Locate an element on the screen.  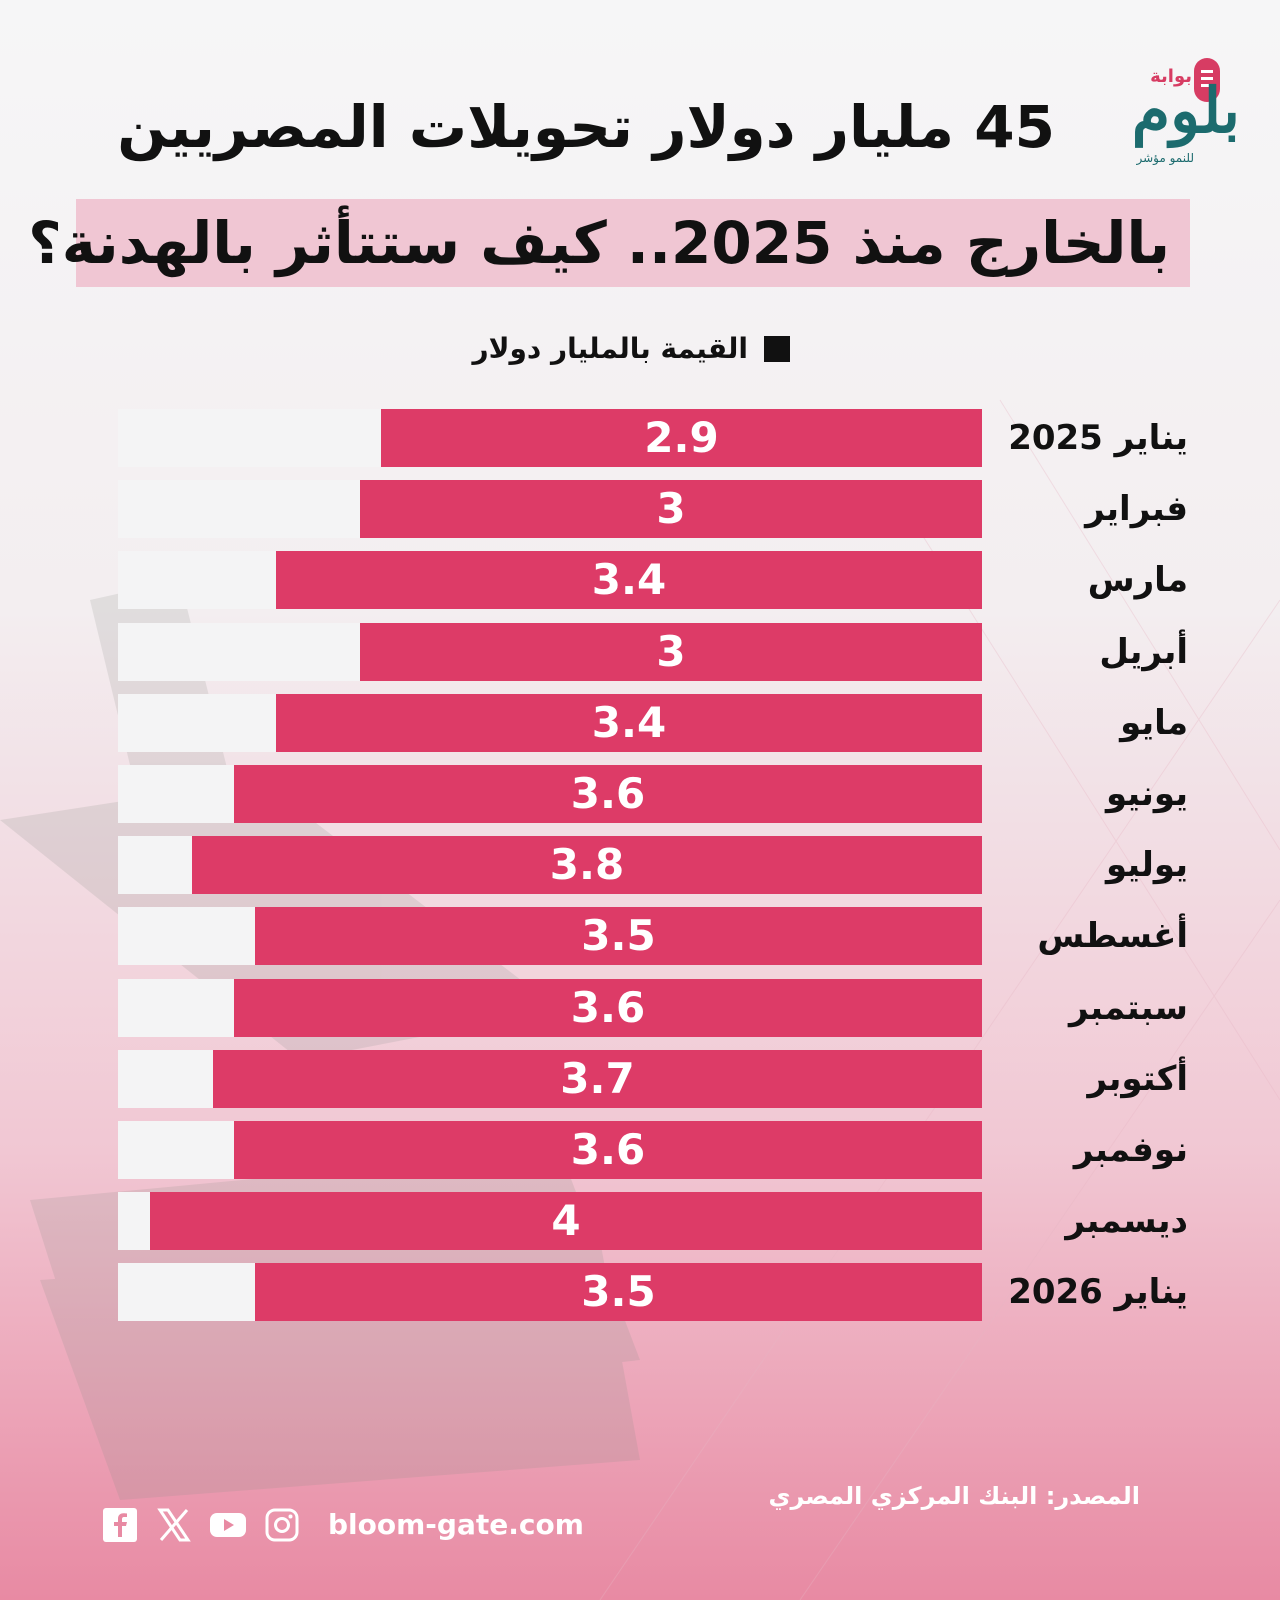
category-label: مارس is located at coordinates (1137, 580).